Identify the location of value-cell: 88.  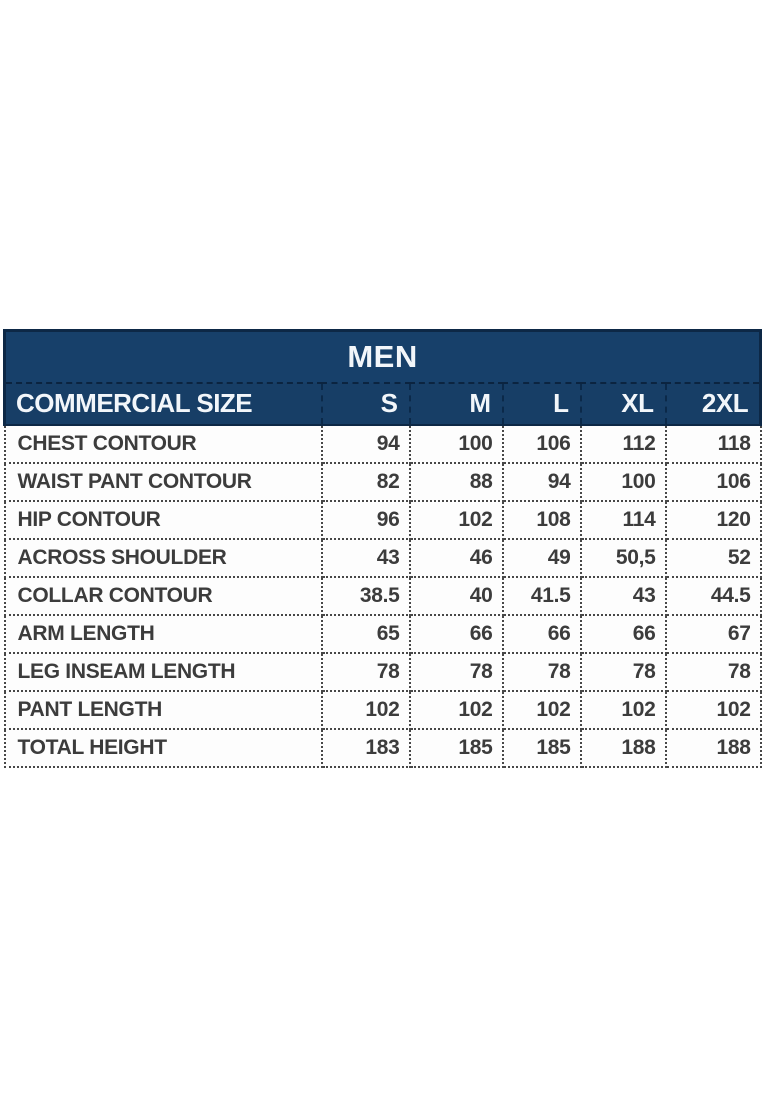
(456, 482).